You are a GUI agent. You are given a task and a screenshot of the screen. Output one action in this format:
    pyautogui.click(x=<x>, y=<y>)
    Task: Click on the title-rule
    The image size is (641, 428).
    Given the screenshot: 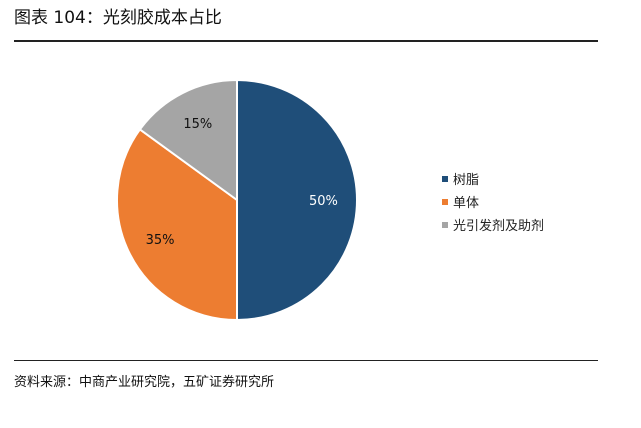 What is the action you would take?
    pyautogui.click(x=306, y=41)
    